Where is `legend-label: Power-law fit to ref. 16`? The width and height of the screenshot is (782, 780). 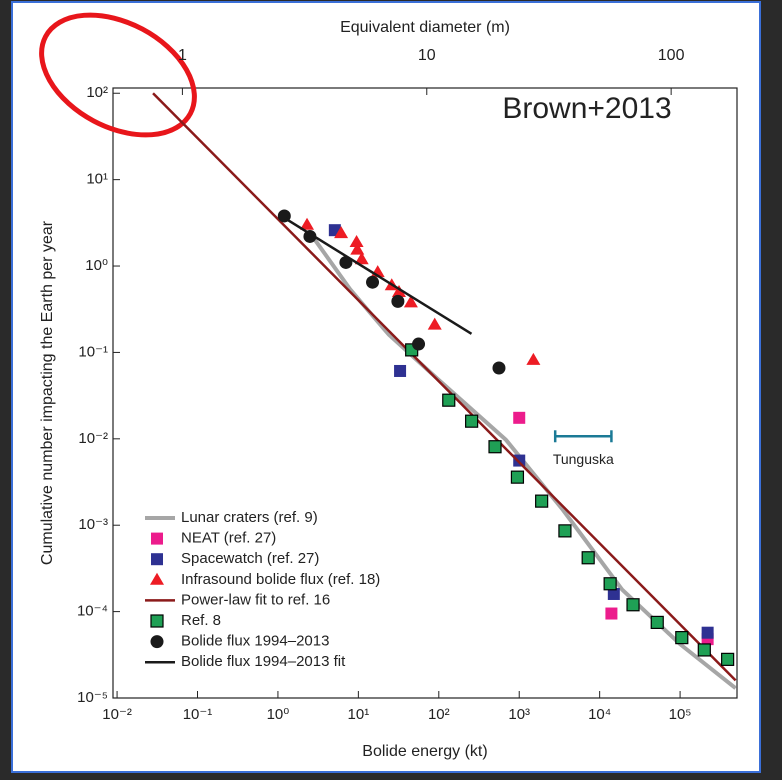 legend-label: Power-law fit to ref. 16 is located at coordinates (255, 599).